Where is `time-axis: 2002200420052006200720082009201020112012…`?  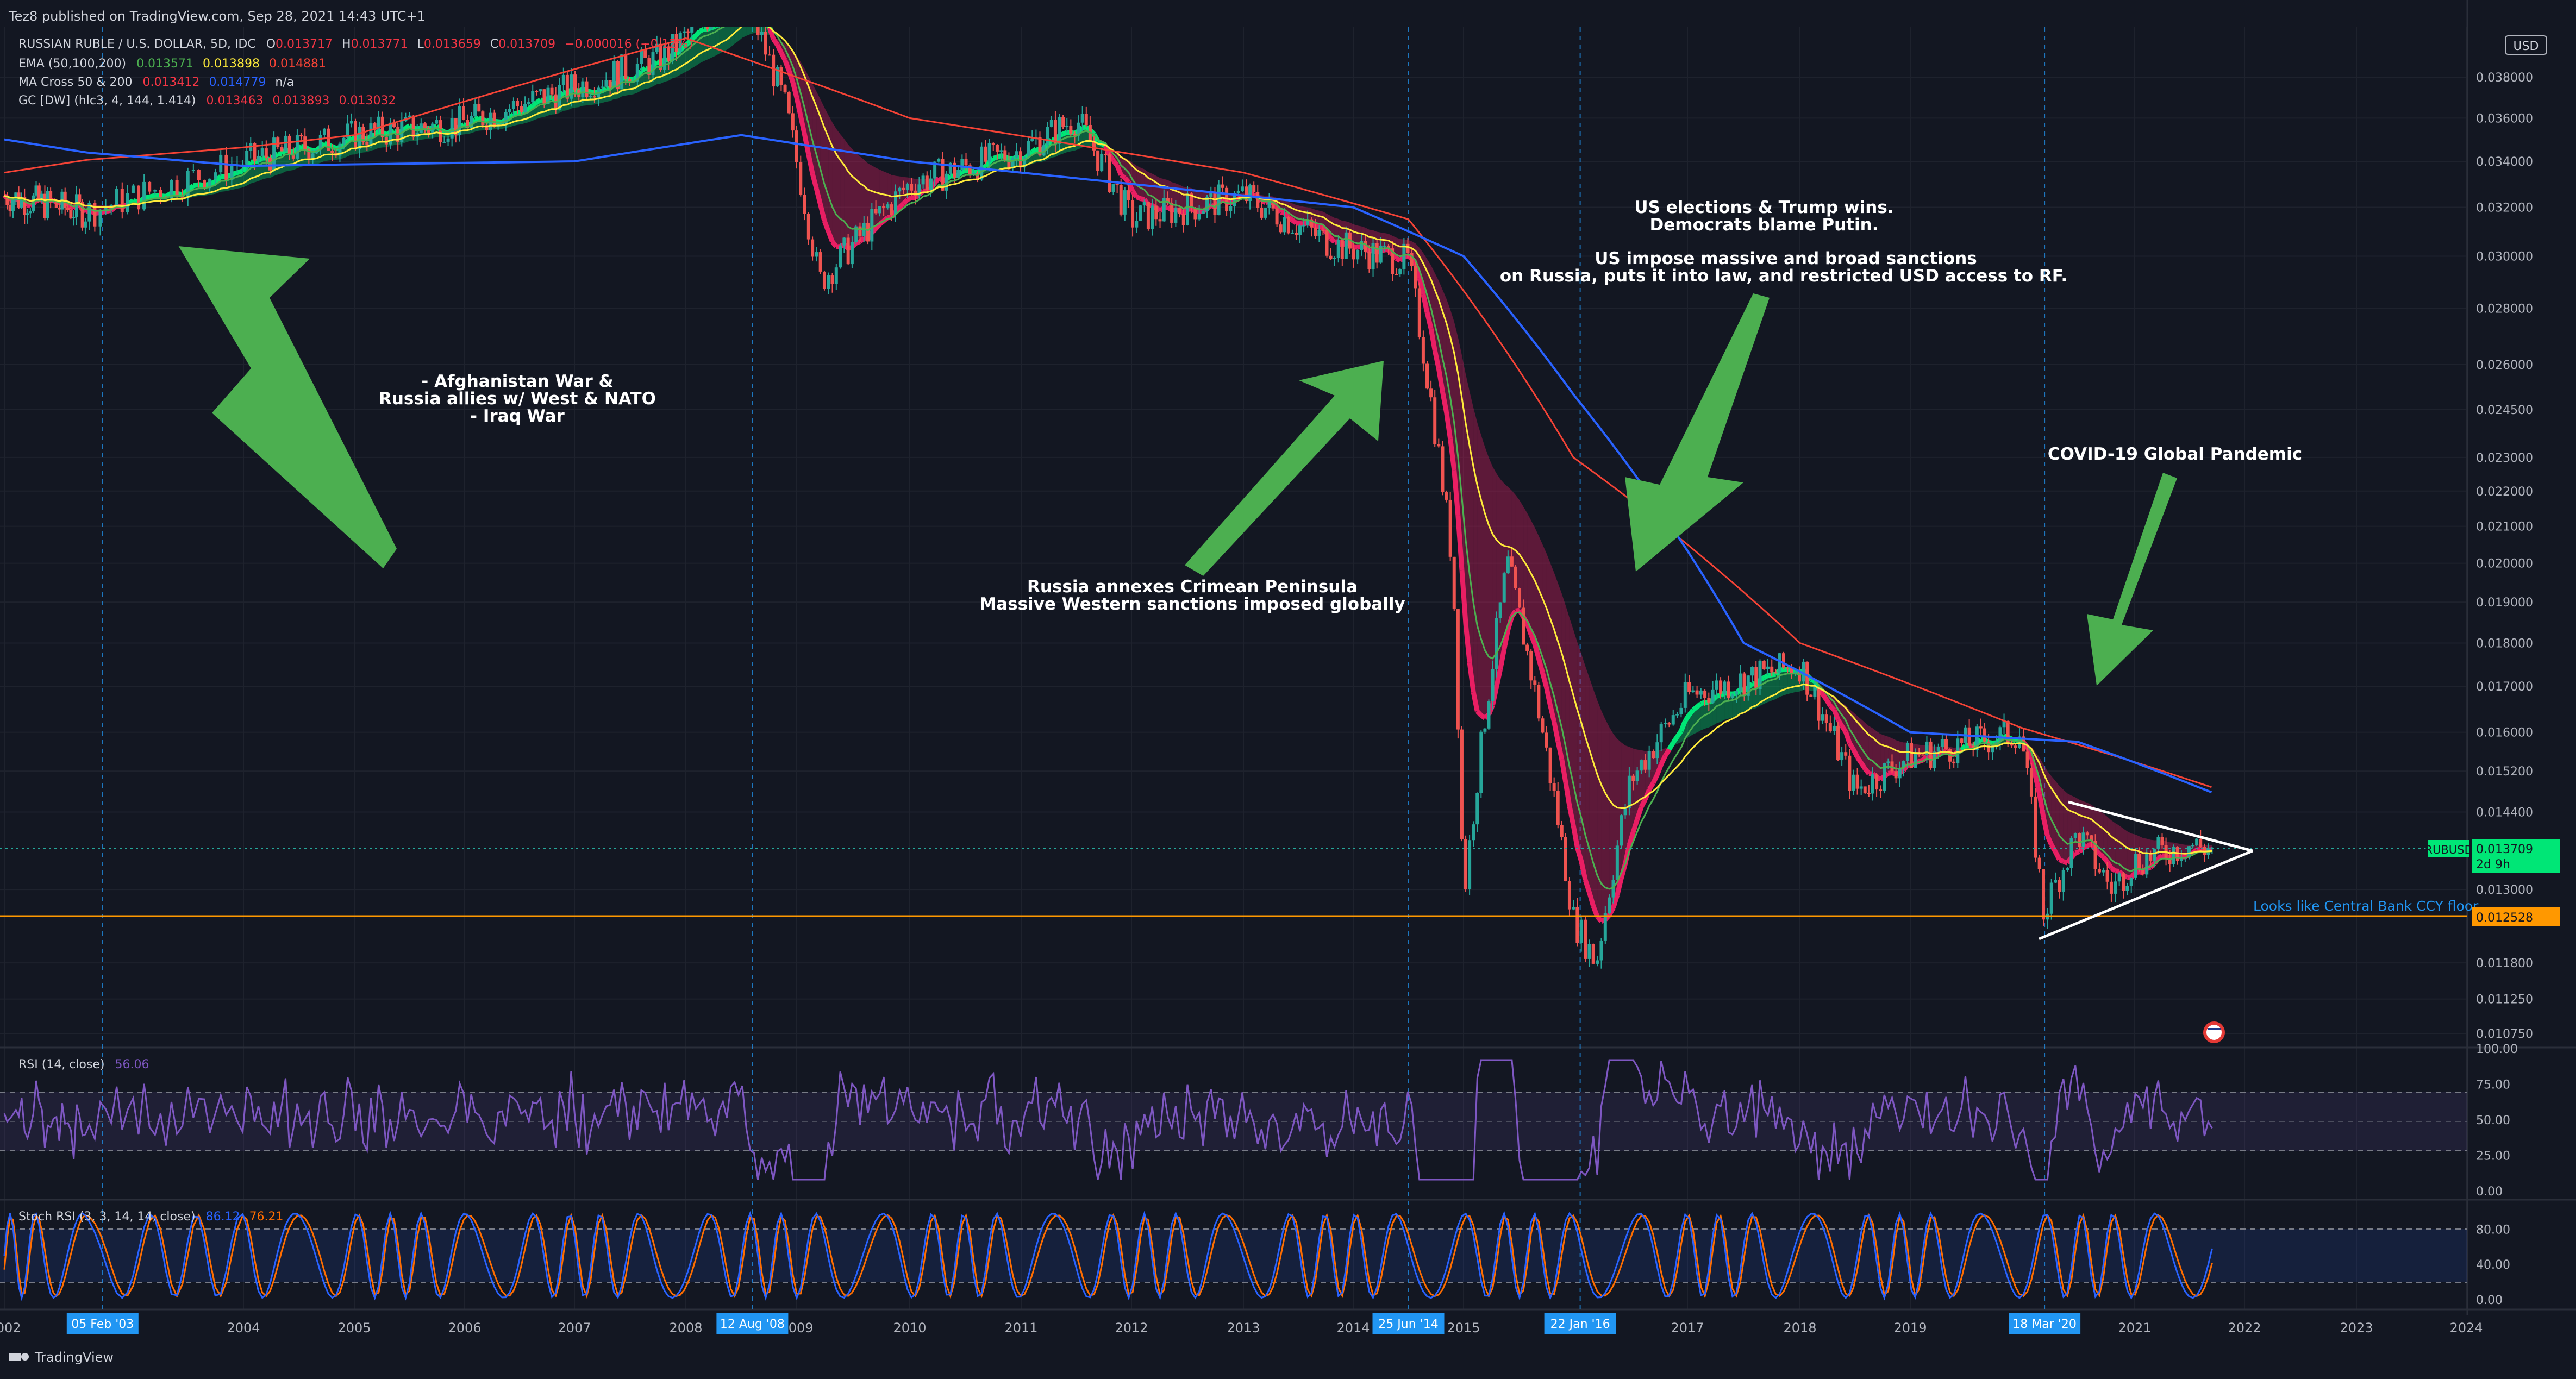 time-axis: 2002200420052006200720082009201020112012… is located at coordinates (1242, 1328).